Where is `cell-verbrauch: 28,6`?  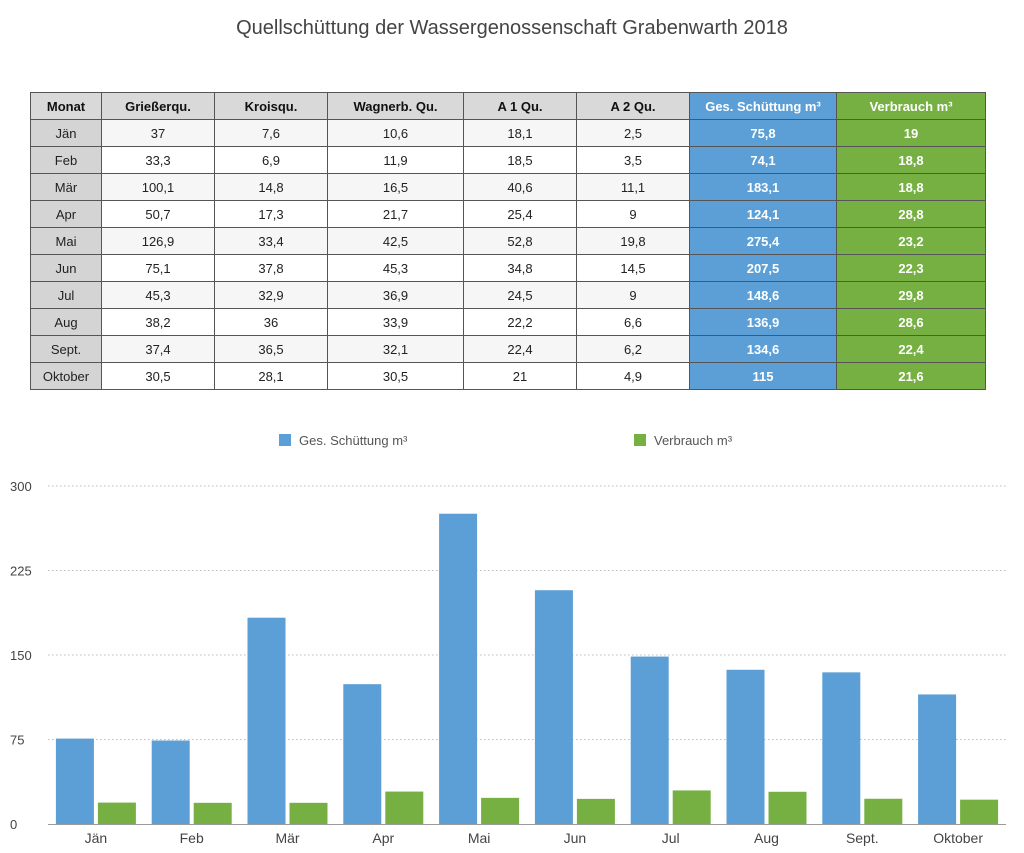
cell-verbrauch: 28,6 is located at coordinates (911, 322).